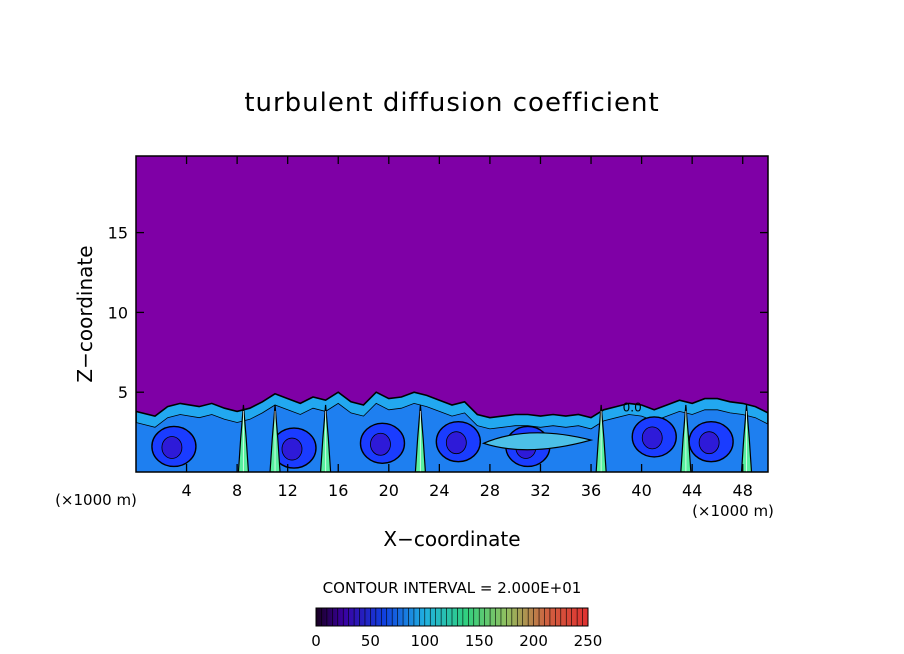 The width and height of the screenshot is (904, 654). Describe the element at coordinates (288, 490) in the screenshot. I see `x-tick-label: 12` at that location.